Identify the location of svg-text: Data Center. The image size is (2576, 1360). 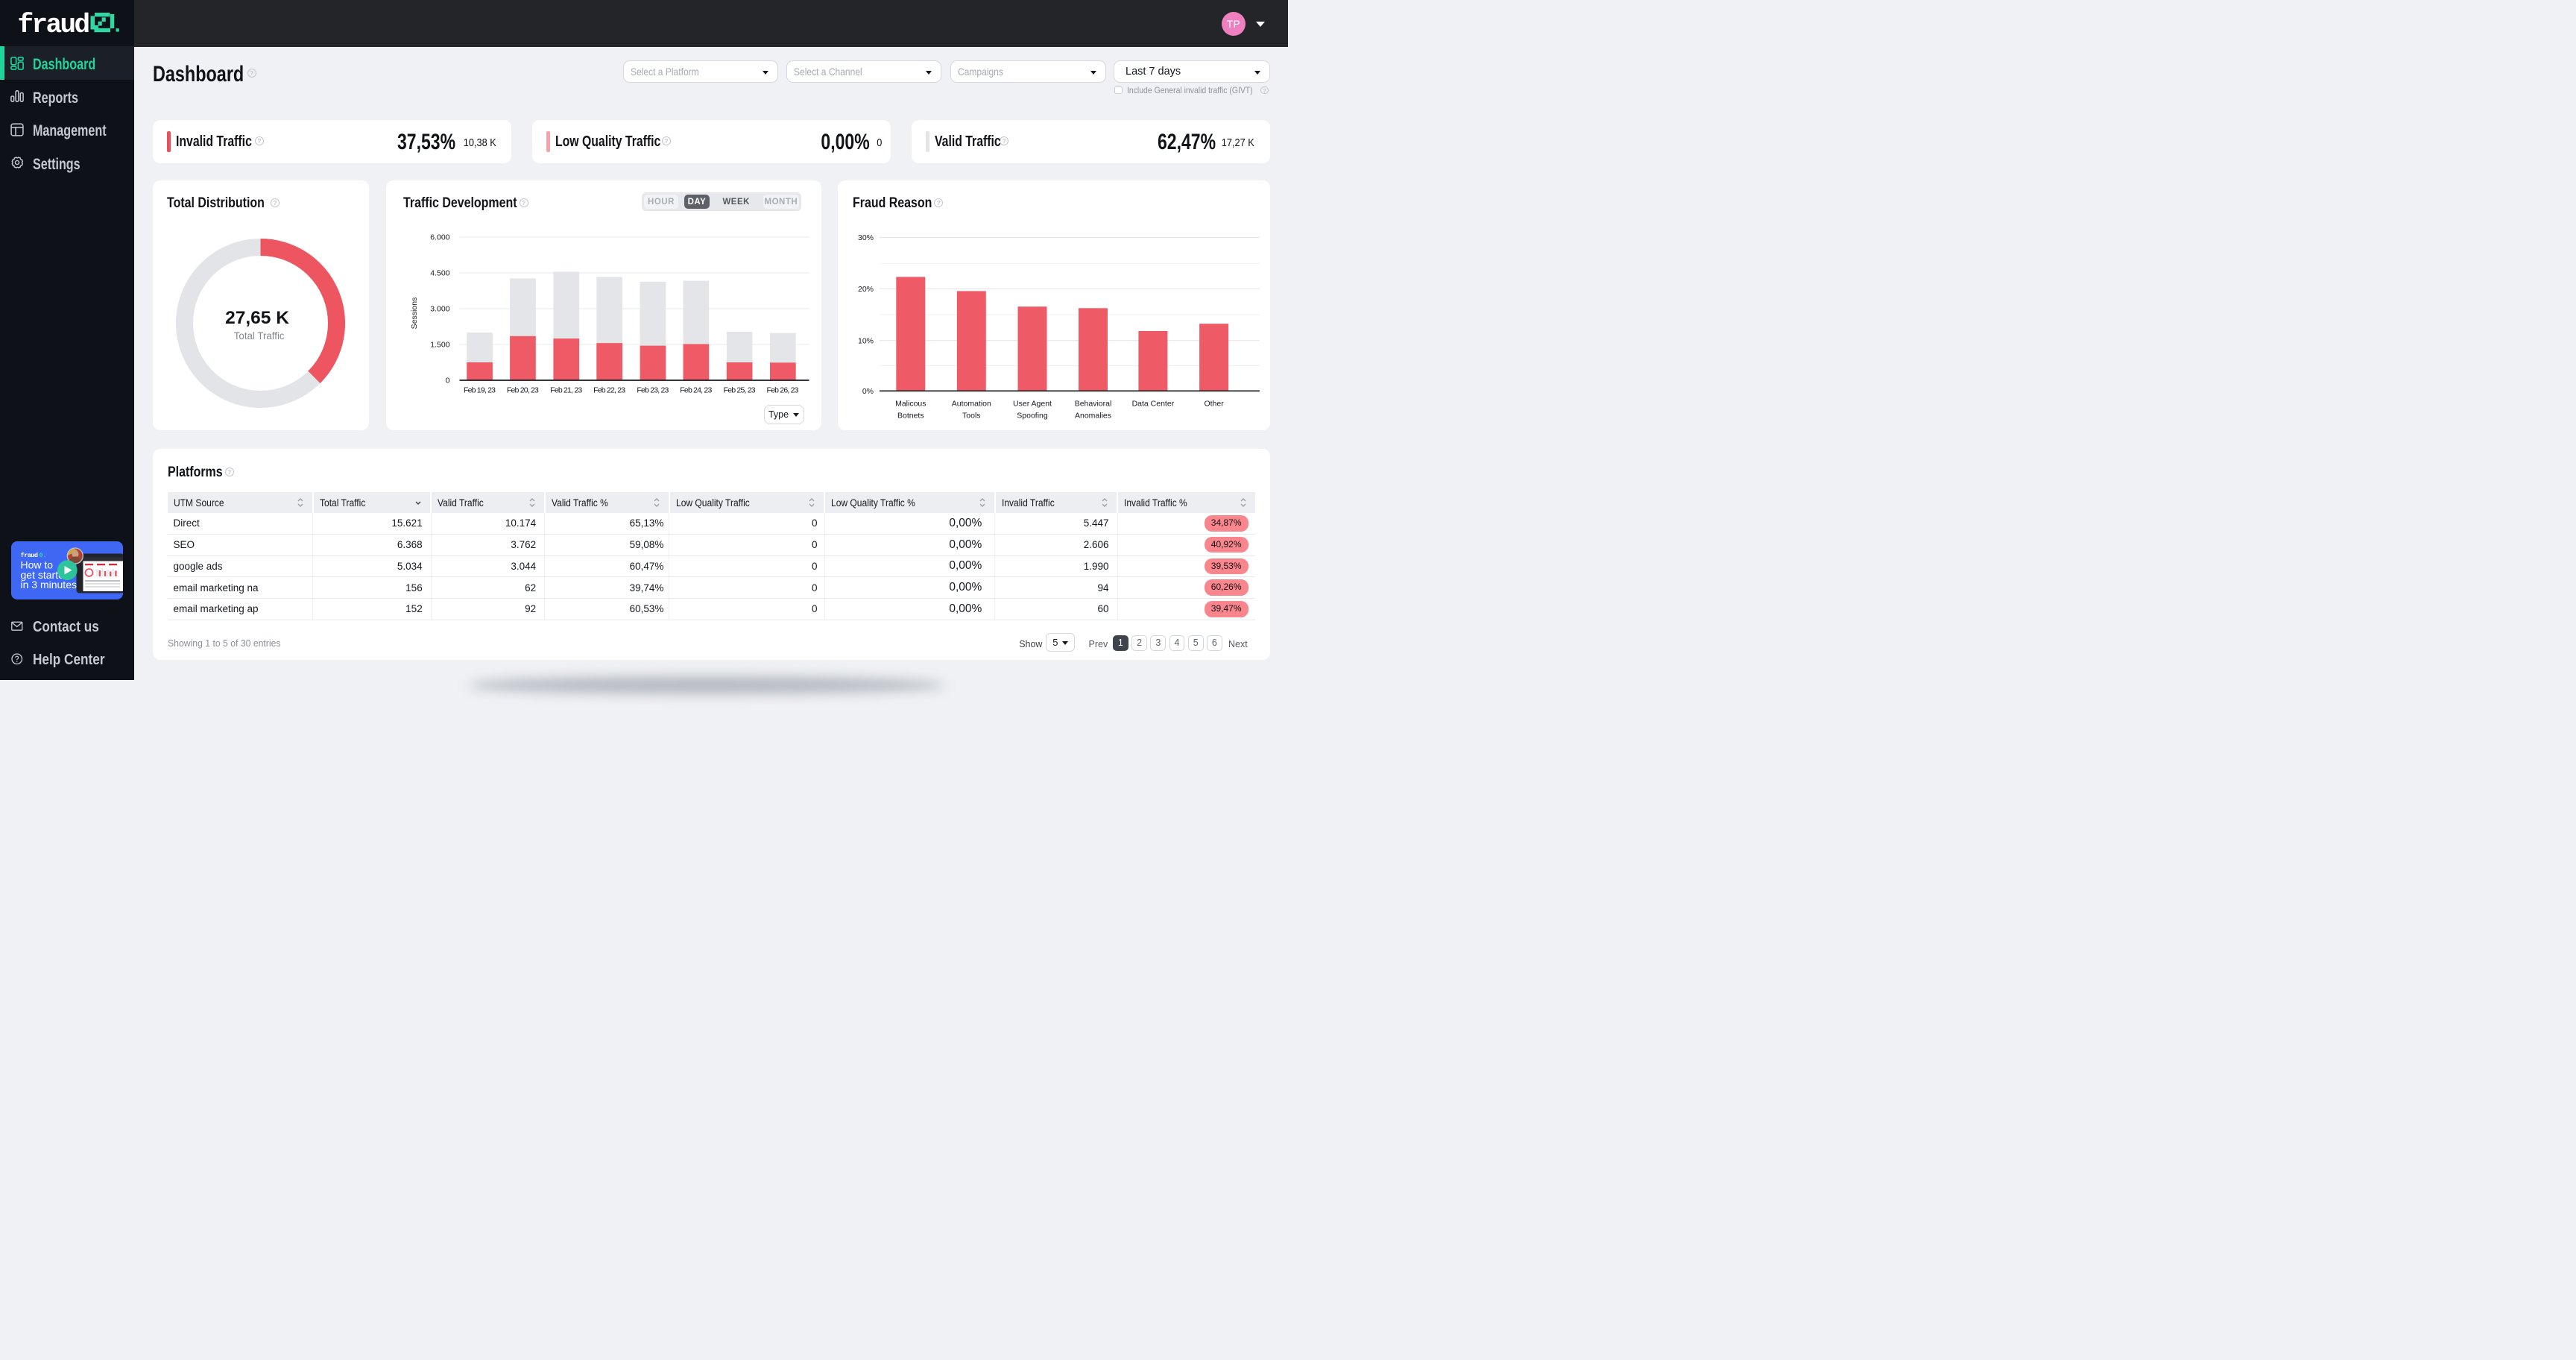
(1153, 404).